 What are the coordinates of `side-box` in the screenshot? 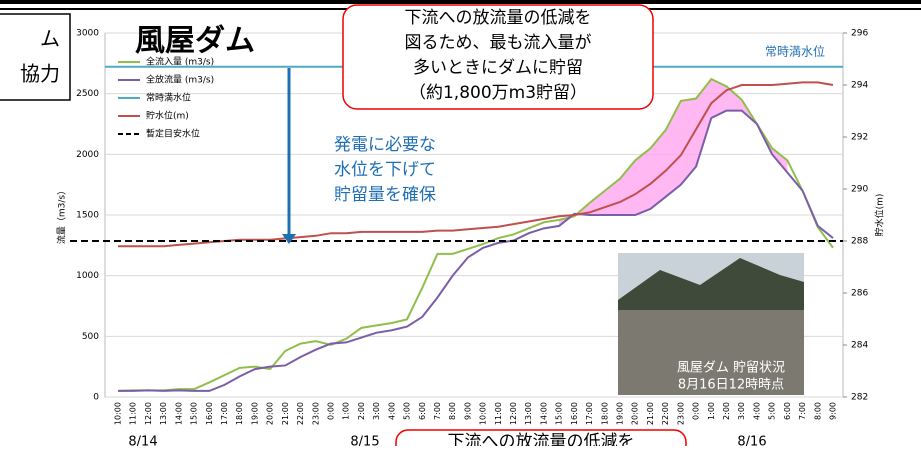 It's located at (35, 57).